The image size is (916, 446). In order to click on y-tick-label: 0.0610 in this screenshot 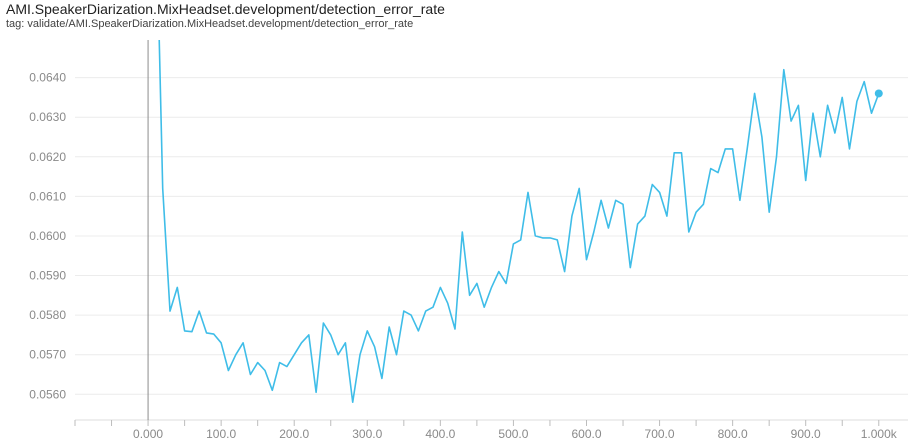, I will do `click(47, 196)`.